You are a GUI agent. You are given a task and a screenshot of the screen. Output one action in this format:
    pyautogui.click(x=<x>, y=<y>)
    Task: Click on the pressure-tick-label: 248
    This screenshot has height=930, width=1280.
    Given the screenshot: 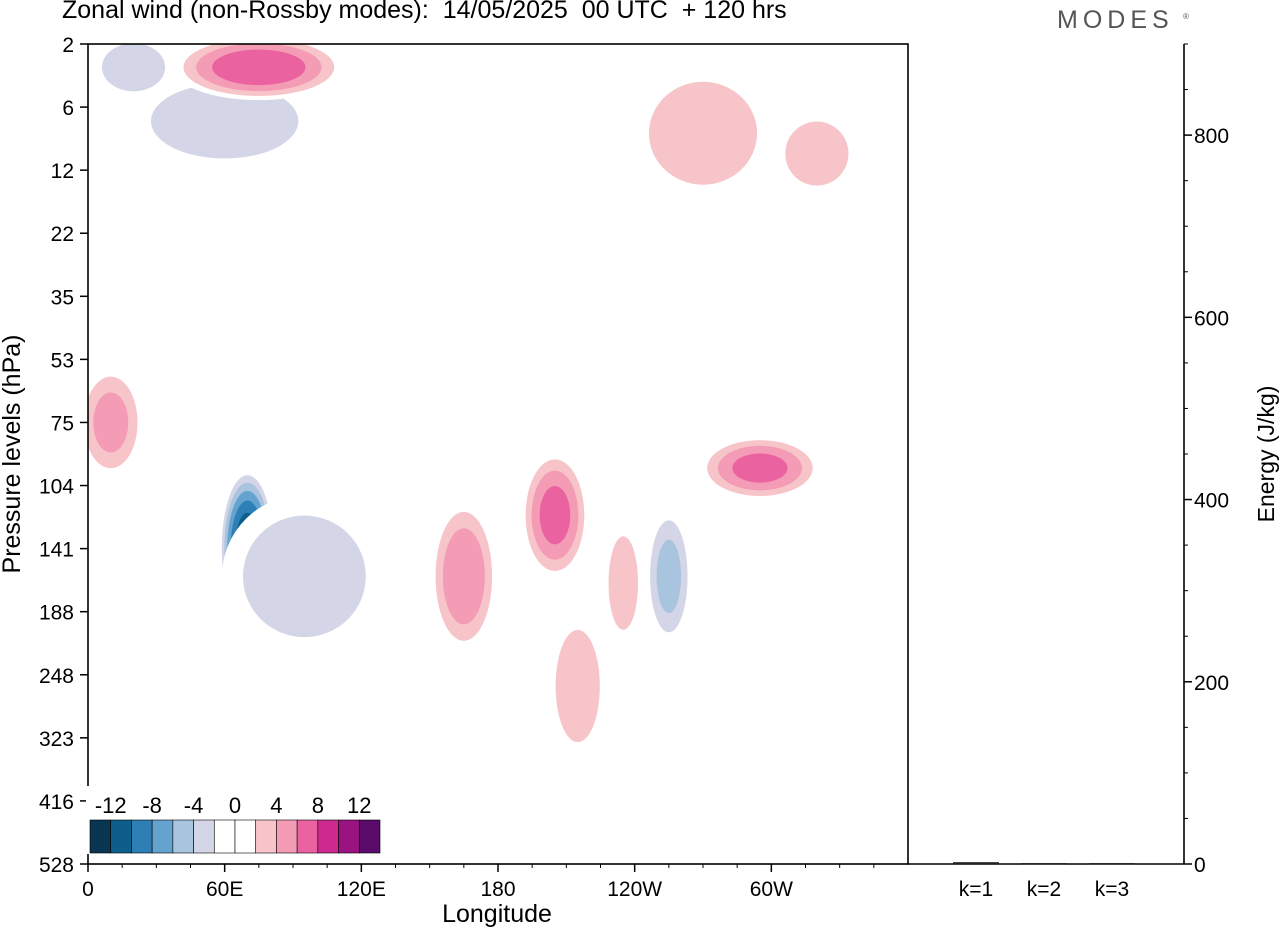 What is the action you would take?
    pyautogui.click(x=56, y=676)
    